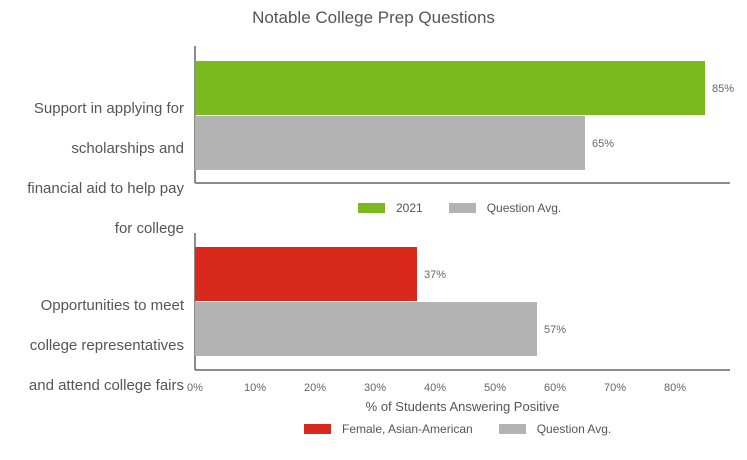 The width and height of the screenshot is (747, 460). What do you see at coordinates (675, 388) in the screenshot?
I see `x-tick-label: 80%` at bounding box center [675, 388].